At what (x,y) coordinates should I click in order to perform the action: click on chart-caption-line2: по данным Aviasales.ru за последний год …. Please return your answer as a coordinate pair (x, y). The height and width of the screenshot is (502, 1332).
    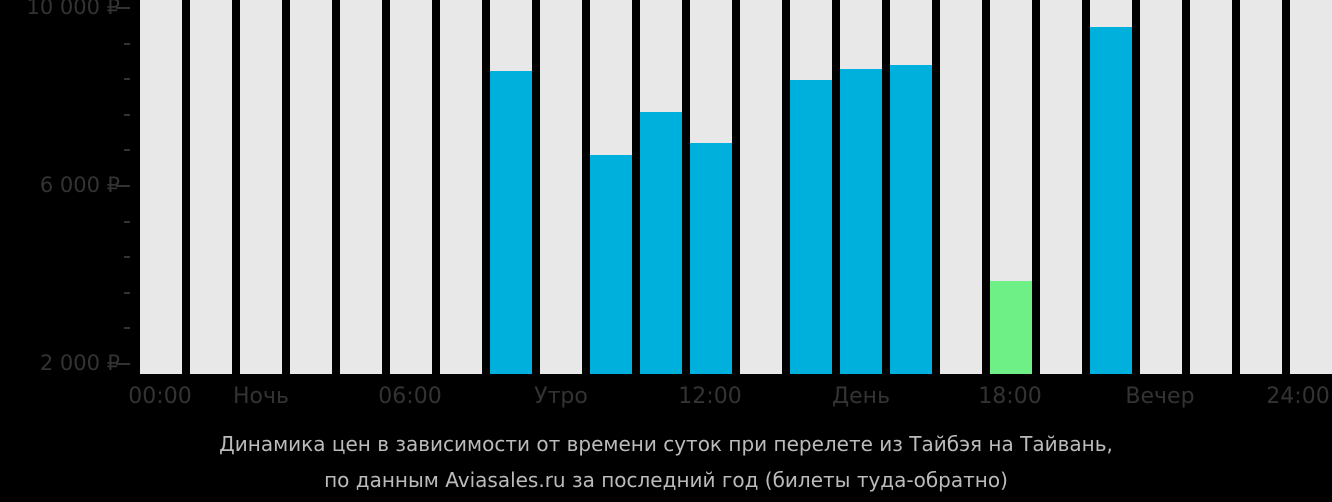
    Looking at the image, I should click on (666, 480).